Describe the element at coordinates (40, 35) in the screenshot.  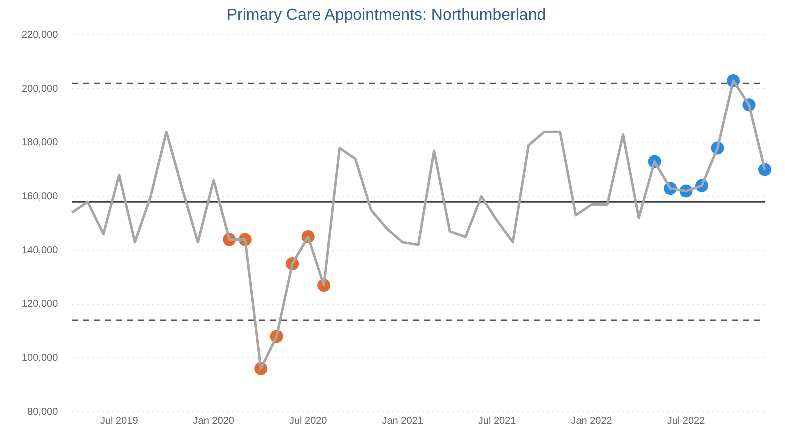
I see `y-tick-label: 220,000` at that location.